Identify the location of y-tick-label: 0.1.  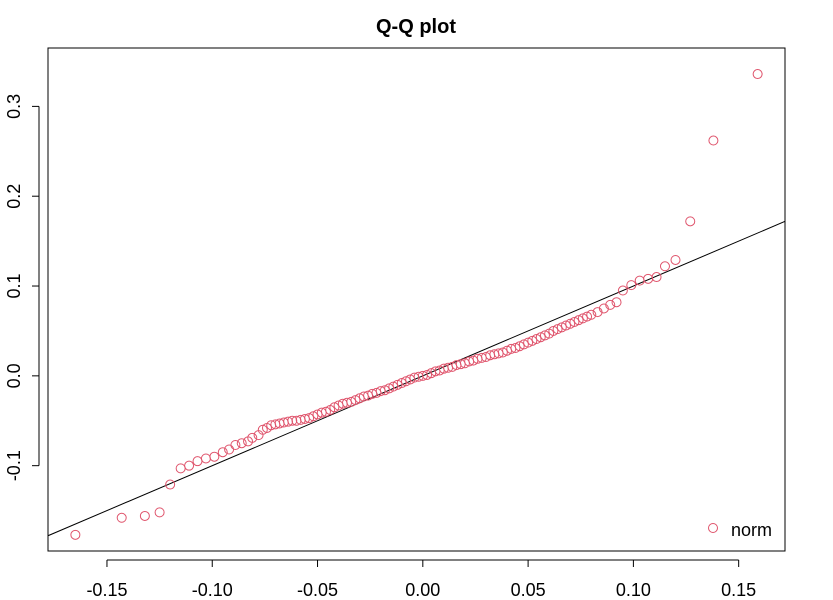
(14, 286).